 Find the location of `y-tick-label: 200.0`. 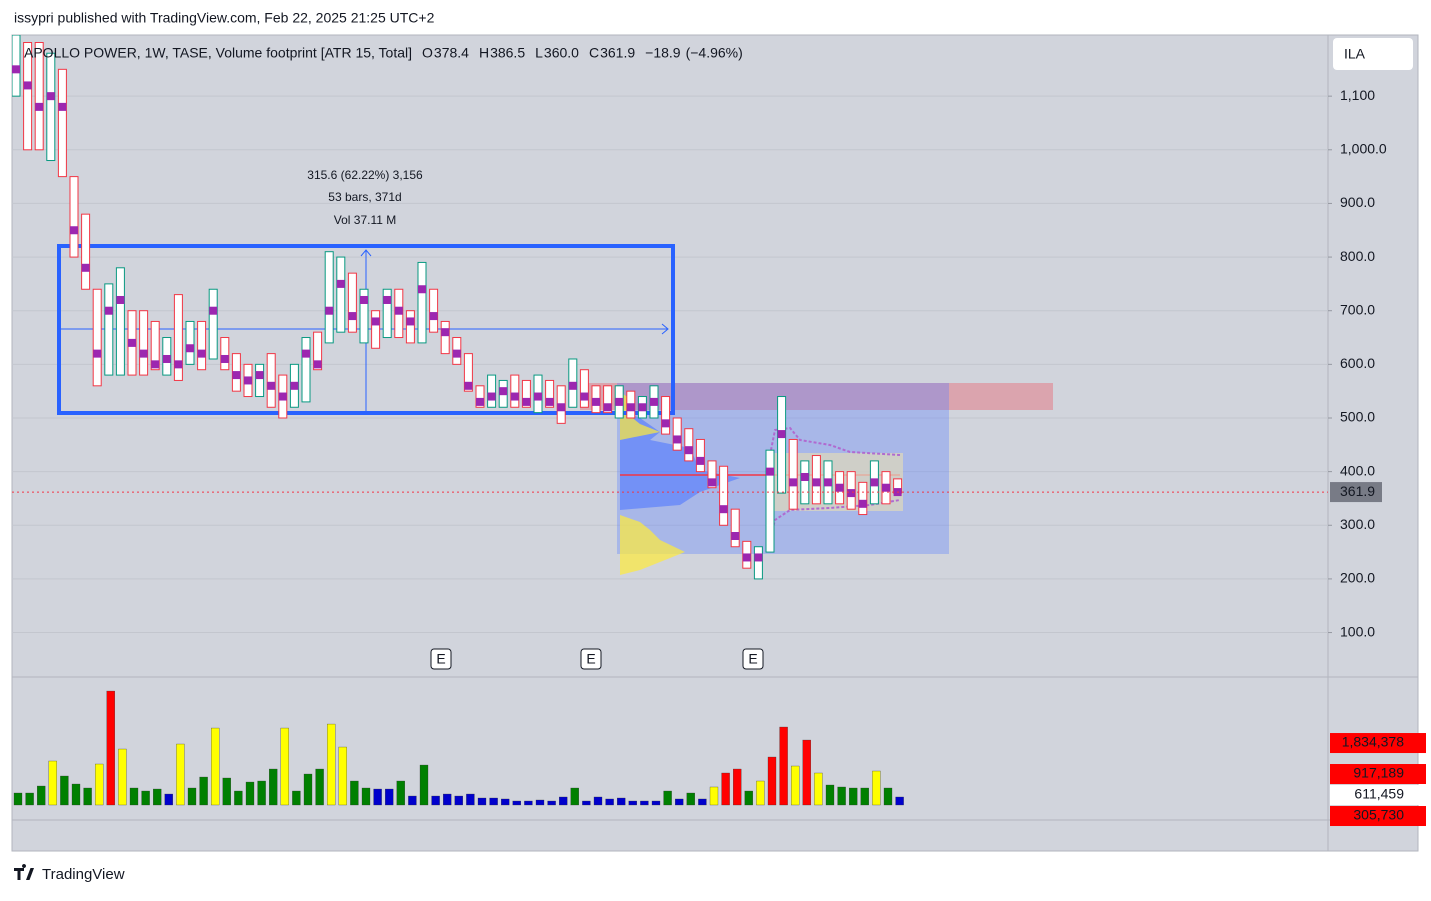

y-tick-label: 200.0 is located at coordinates (1357, 578).